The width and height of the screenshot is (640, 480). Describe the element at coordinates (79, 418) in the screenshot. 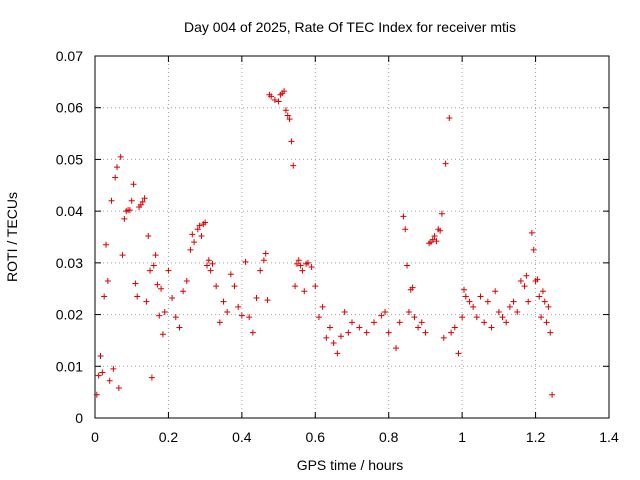

I see `y-tick-label: 0` at that location.